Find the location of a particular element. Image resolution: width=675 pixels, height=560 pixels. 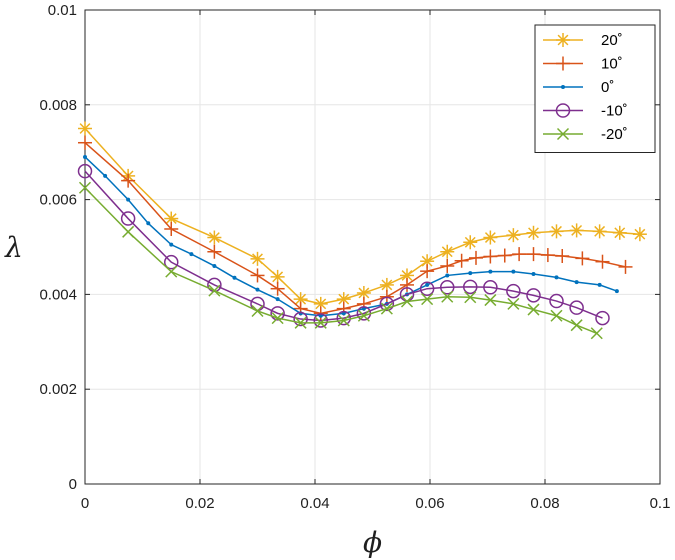

legend-box is located at coordinates (595, 88).